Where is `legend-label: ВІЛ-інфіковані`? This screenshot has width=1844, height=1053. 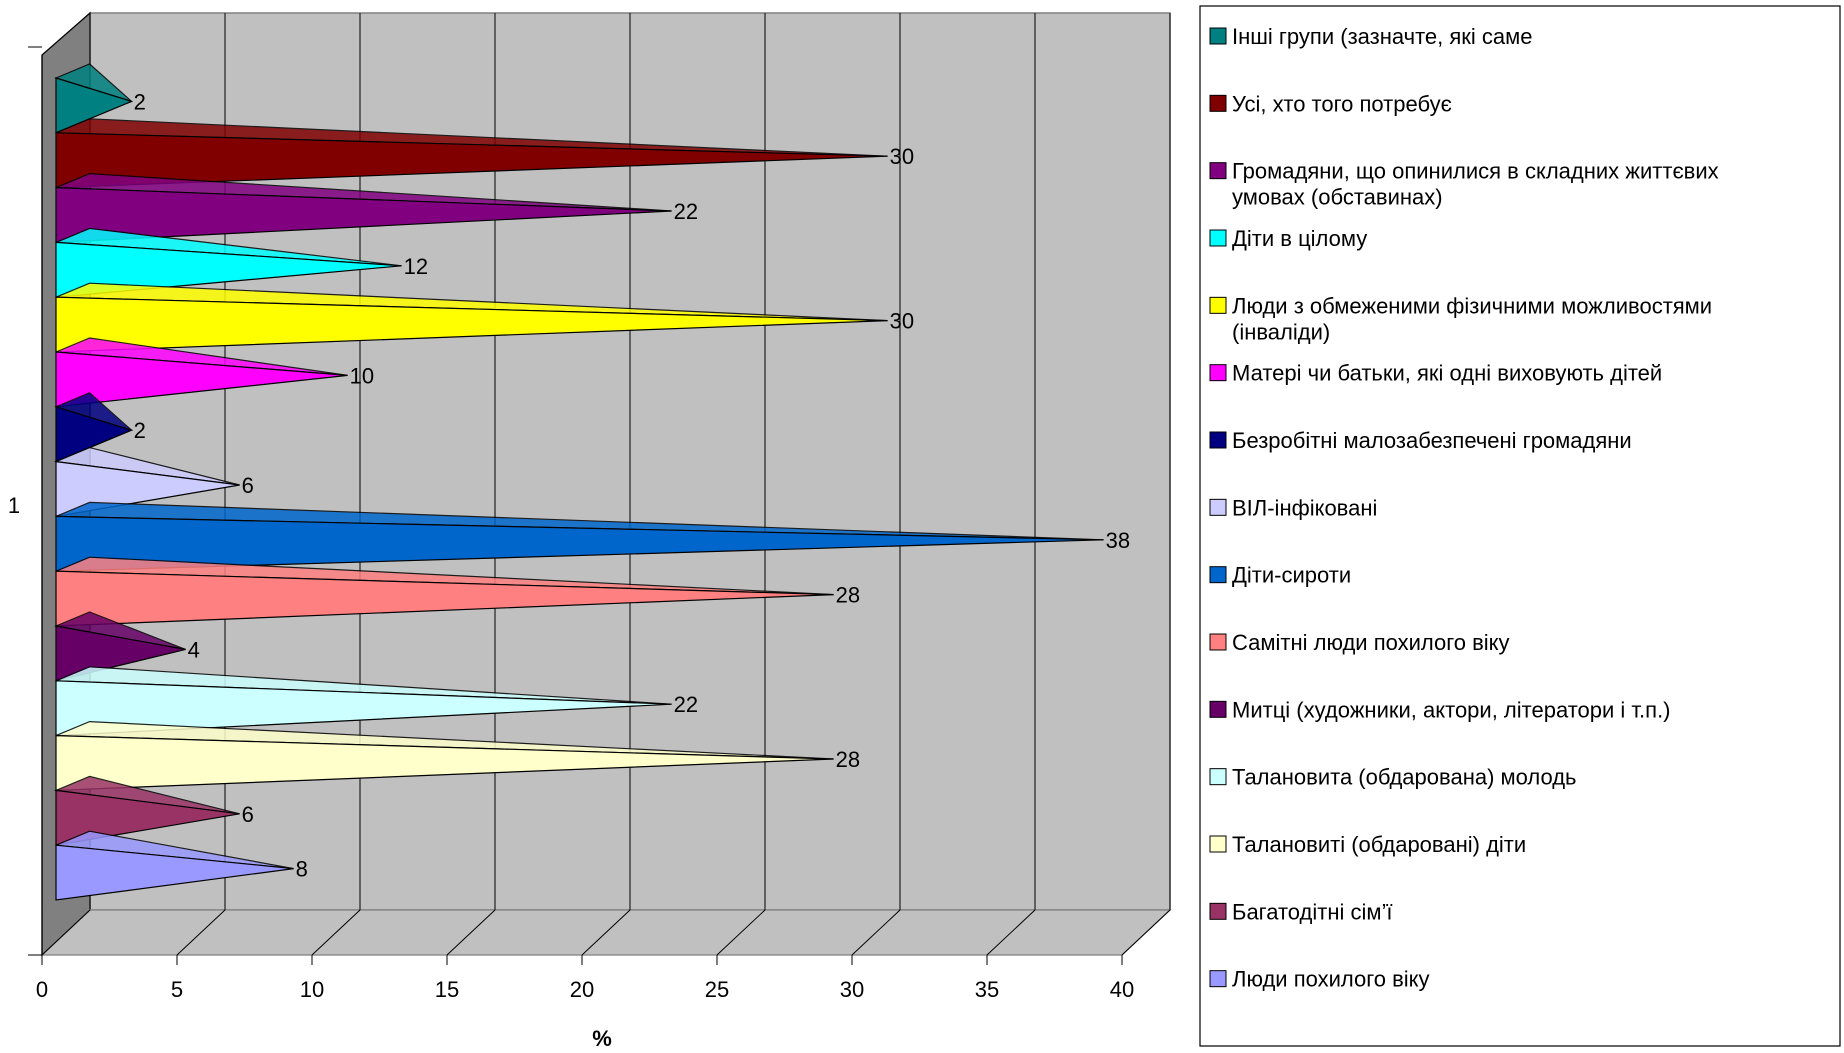 legend-label: ВІЛ-інфіковані is located at coordinates (1304, 507).